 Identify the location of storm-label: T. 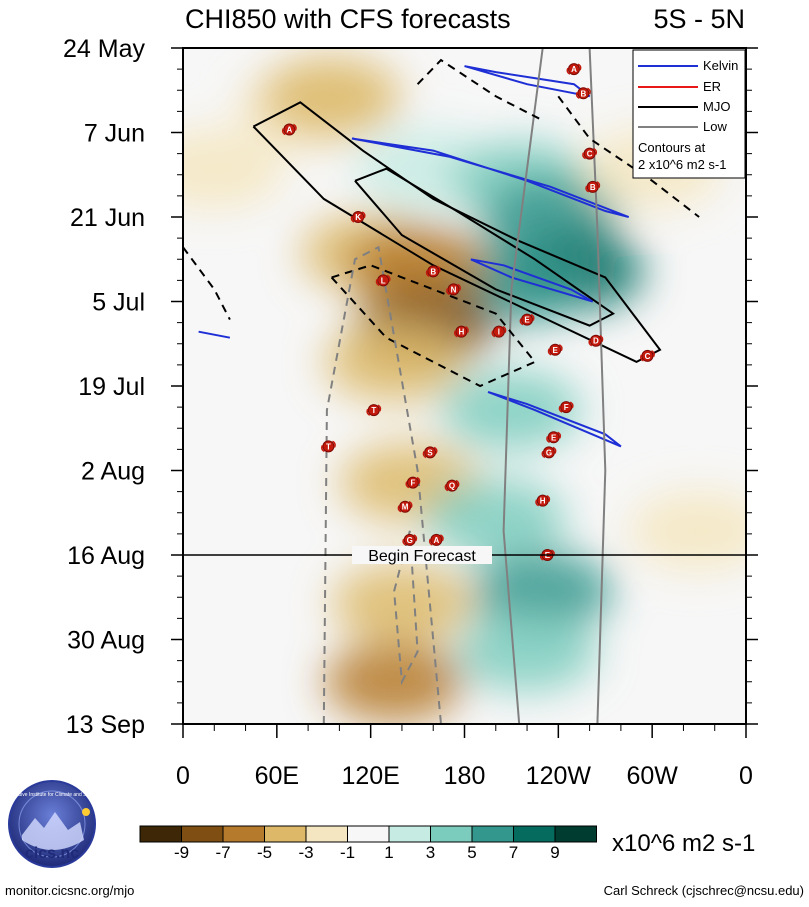
(373, 410).